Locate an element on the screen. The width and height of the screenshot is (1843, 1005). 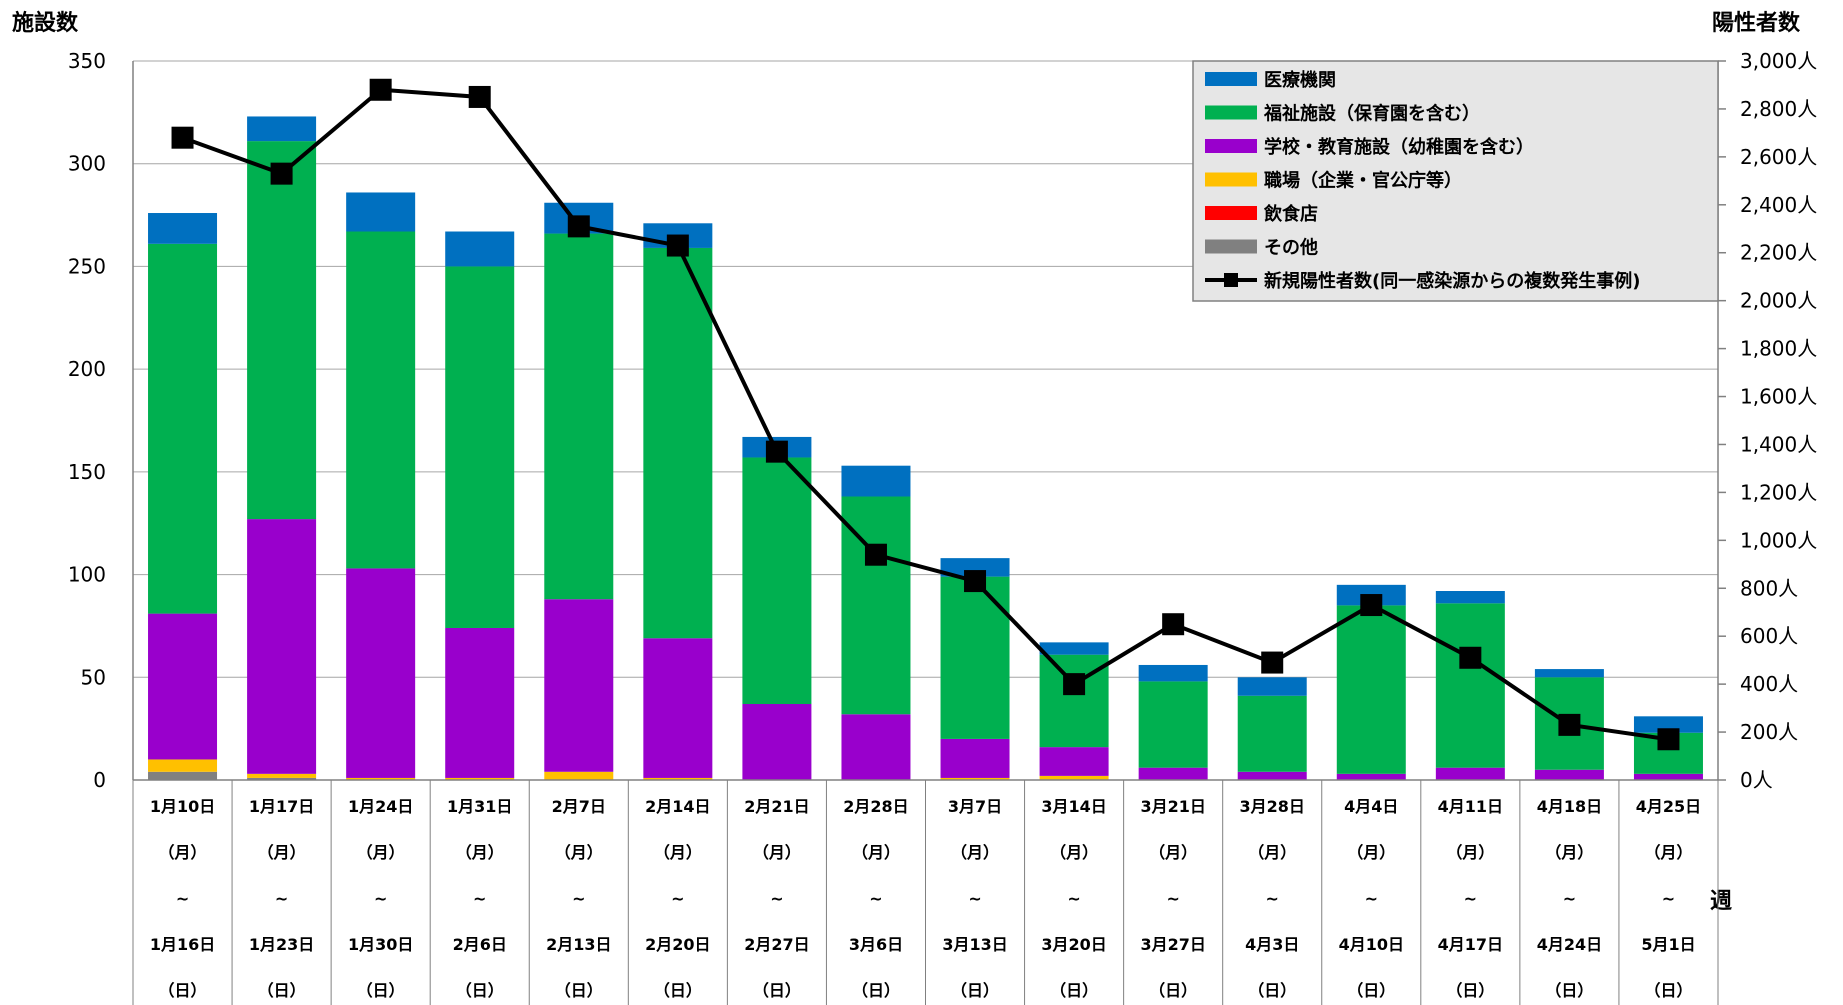
category-label: 3月6日 is located at coordinates (876, 944).